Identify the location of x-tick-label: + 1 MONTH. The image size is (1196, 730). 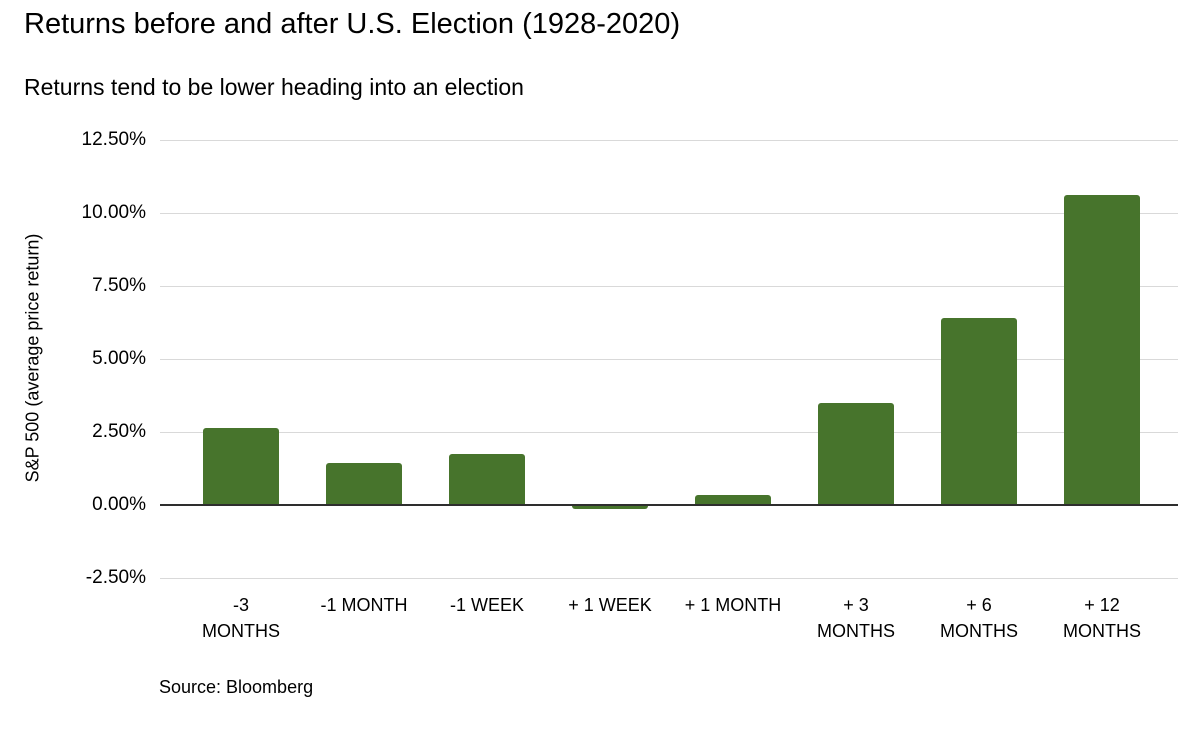
(733, 605).